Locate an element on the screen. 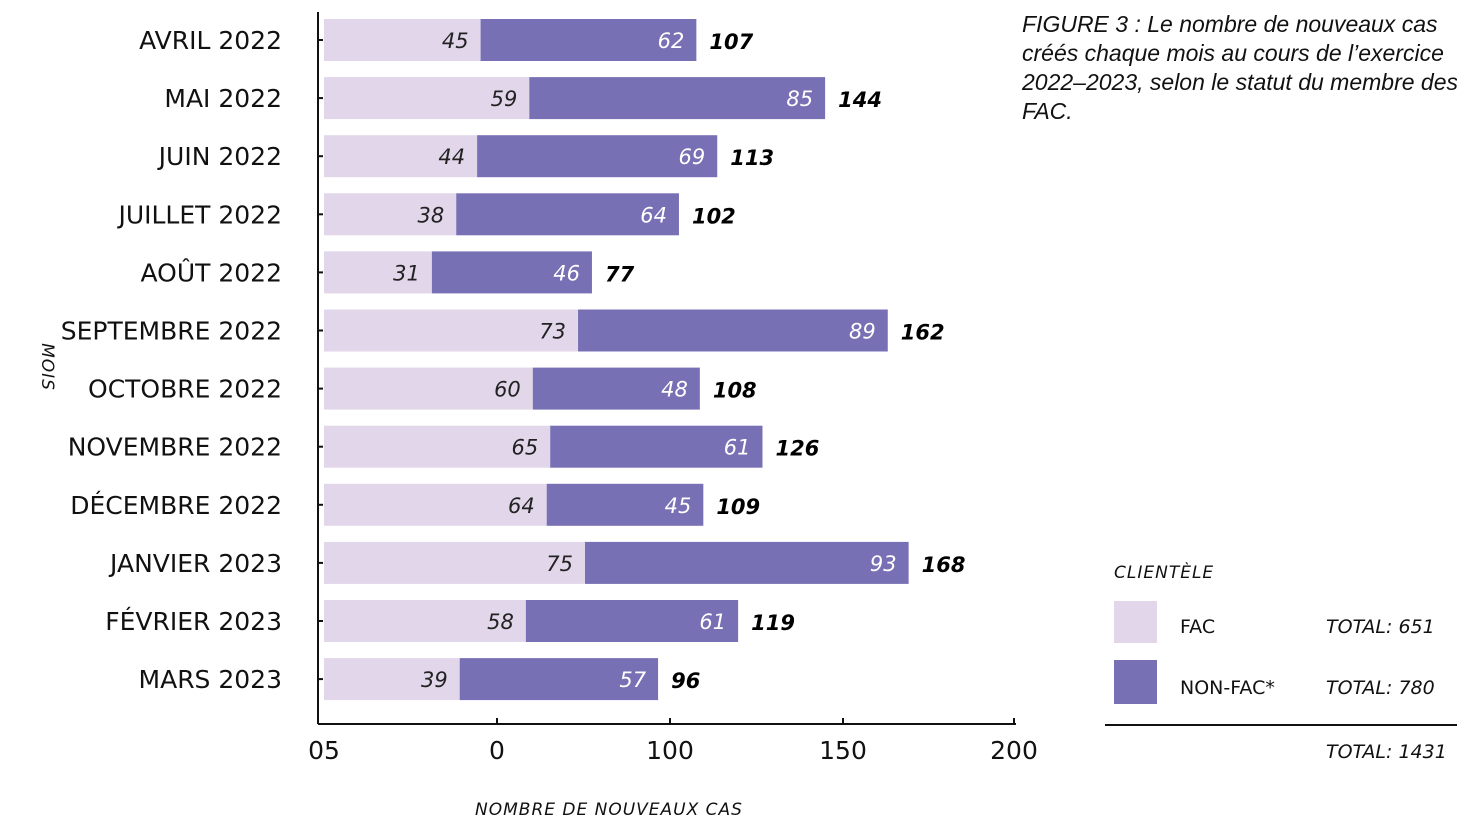 The width and height of the screenshot is (1457, 820). ticks-layer: 05 0 100 150 200 is located at coordinates (673, 741).